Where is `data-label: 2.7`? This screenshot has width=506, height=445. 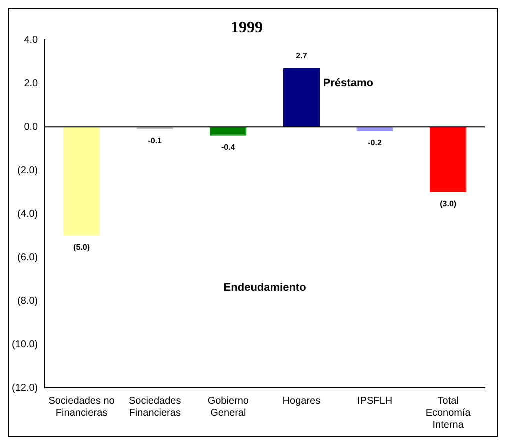
data-label: 2.7 is located at coordinates (302, 56).